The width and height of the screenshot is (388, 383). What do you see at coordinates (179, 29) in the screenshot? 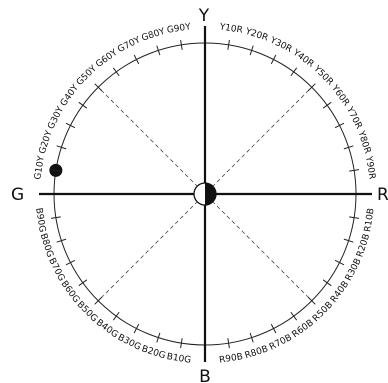
I see `hue-label: G90Y` at bounding box center [179, 29].